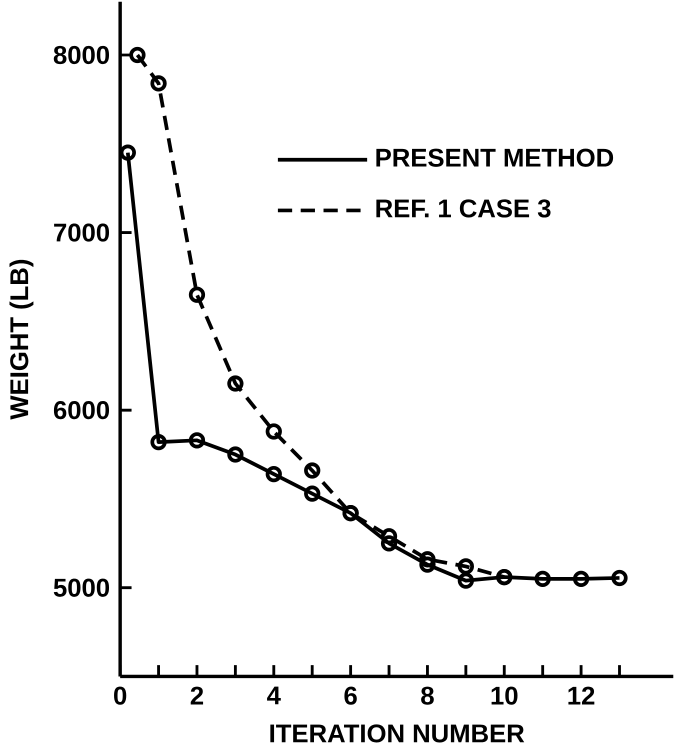 The image size is (675, 752). I want to click on y-tick-label: 6000, so click(82, 410).